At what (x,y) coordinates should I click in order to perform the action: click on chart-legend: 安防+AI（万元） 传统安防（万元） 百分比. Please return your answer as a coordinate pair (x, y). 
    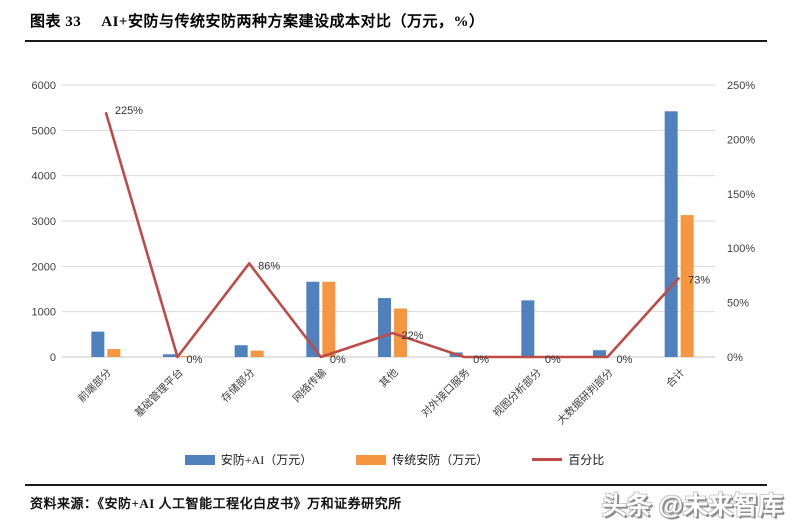
    Looking at the image, I should click on (394, 459).